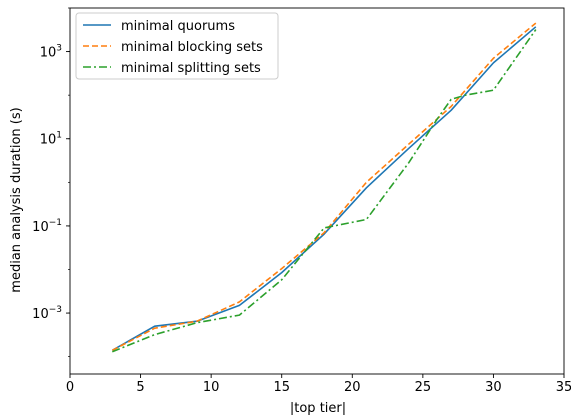 Image resolution: width=571 pixels, height=415 pixels. What do you see at coordinates (51, 139) in the screenshot?
I see `y-tick-label: 10¹` at bounding box center [51, 139].